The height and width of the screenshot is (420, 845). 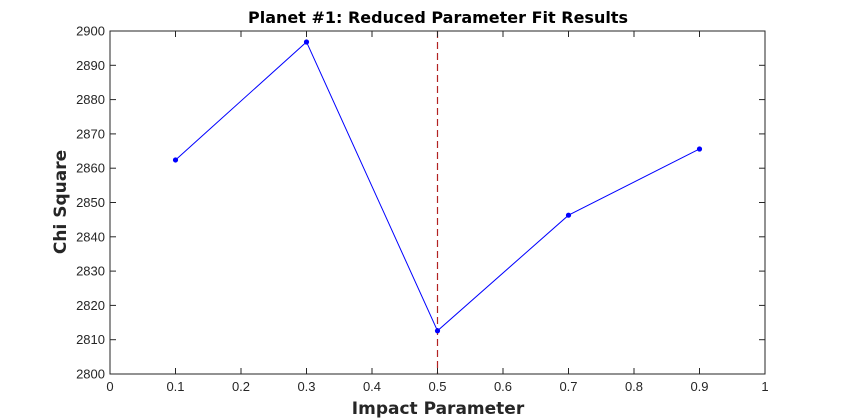 I want to click on y-tick-label: 2820, so click(x=90, y=305).